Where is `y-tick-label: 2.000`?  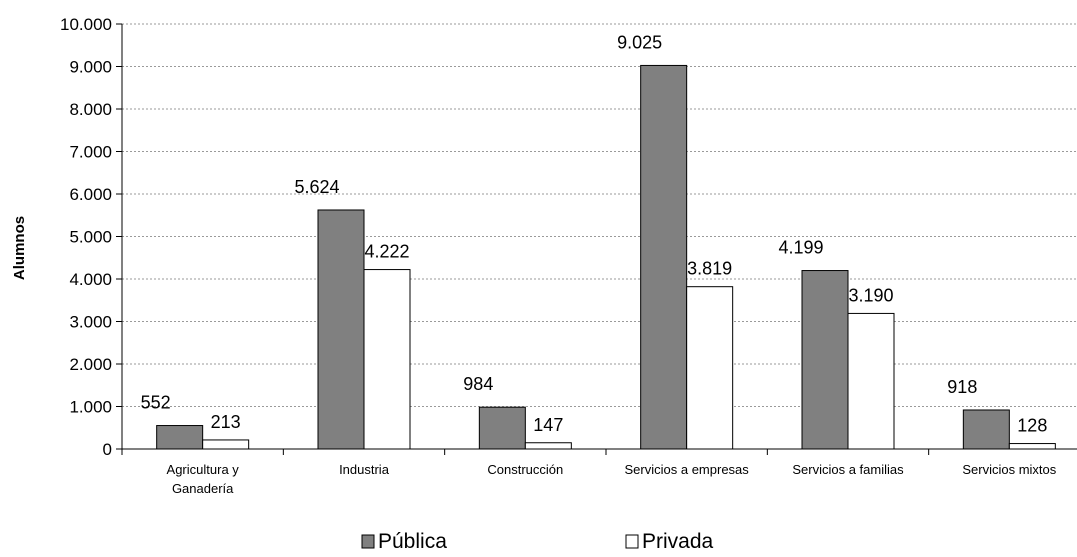
y-tick-label: 2.000 is located at coordinates (90, 364).